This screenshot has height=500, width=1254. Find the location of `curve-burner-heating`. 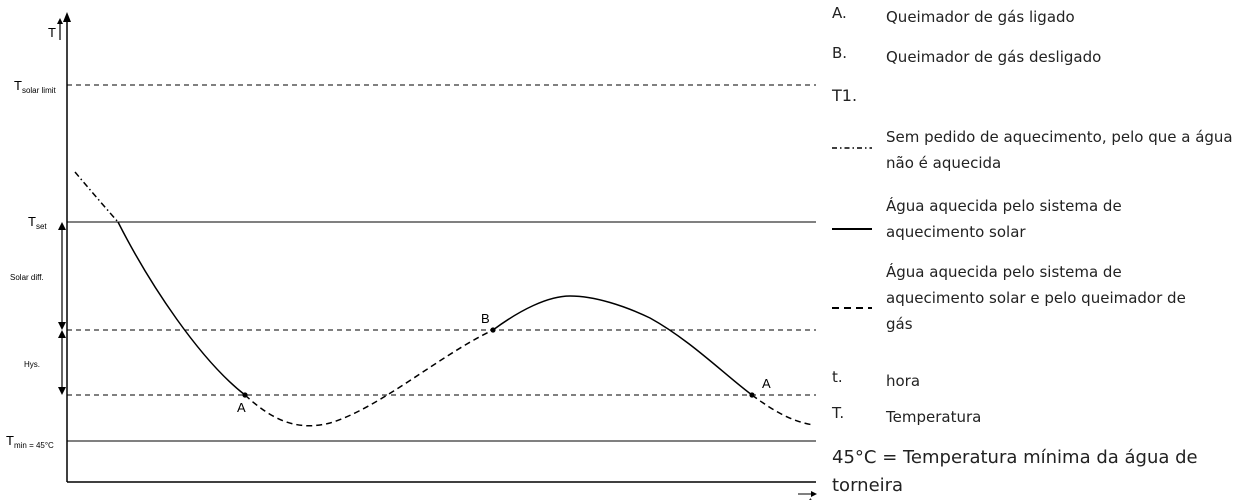

curve-burner-heating is located at coordinates (369, 378).